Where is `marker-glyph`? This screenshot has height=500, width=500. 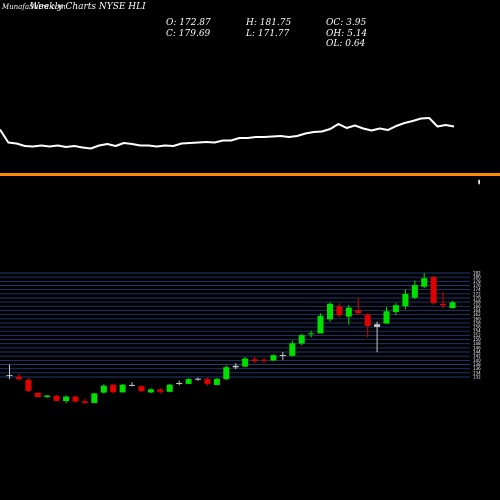 marker-glyph is located at coordinates (479, 182).